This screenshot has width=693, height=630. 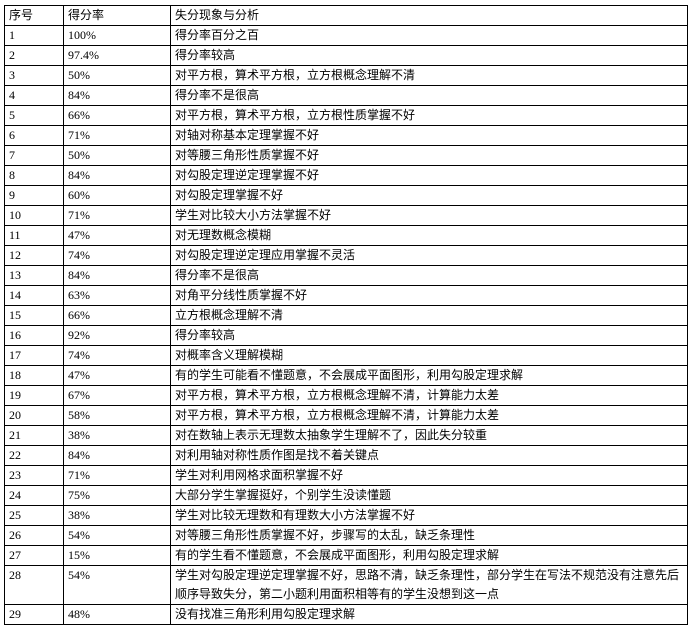 I want to click on table-row: 9 60% 对勾股定理掌握不好, so click(x=346, y=195).